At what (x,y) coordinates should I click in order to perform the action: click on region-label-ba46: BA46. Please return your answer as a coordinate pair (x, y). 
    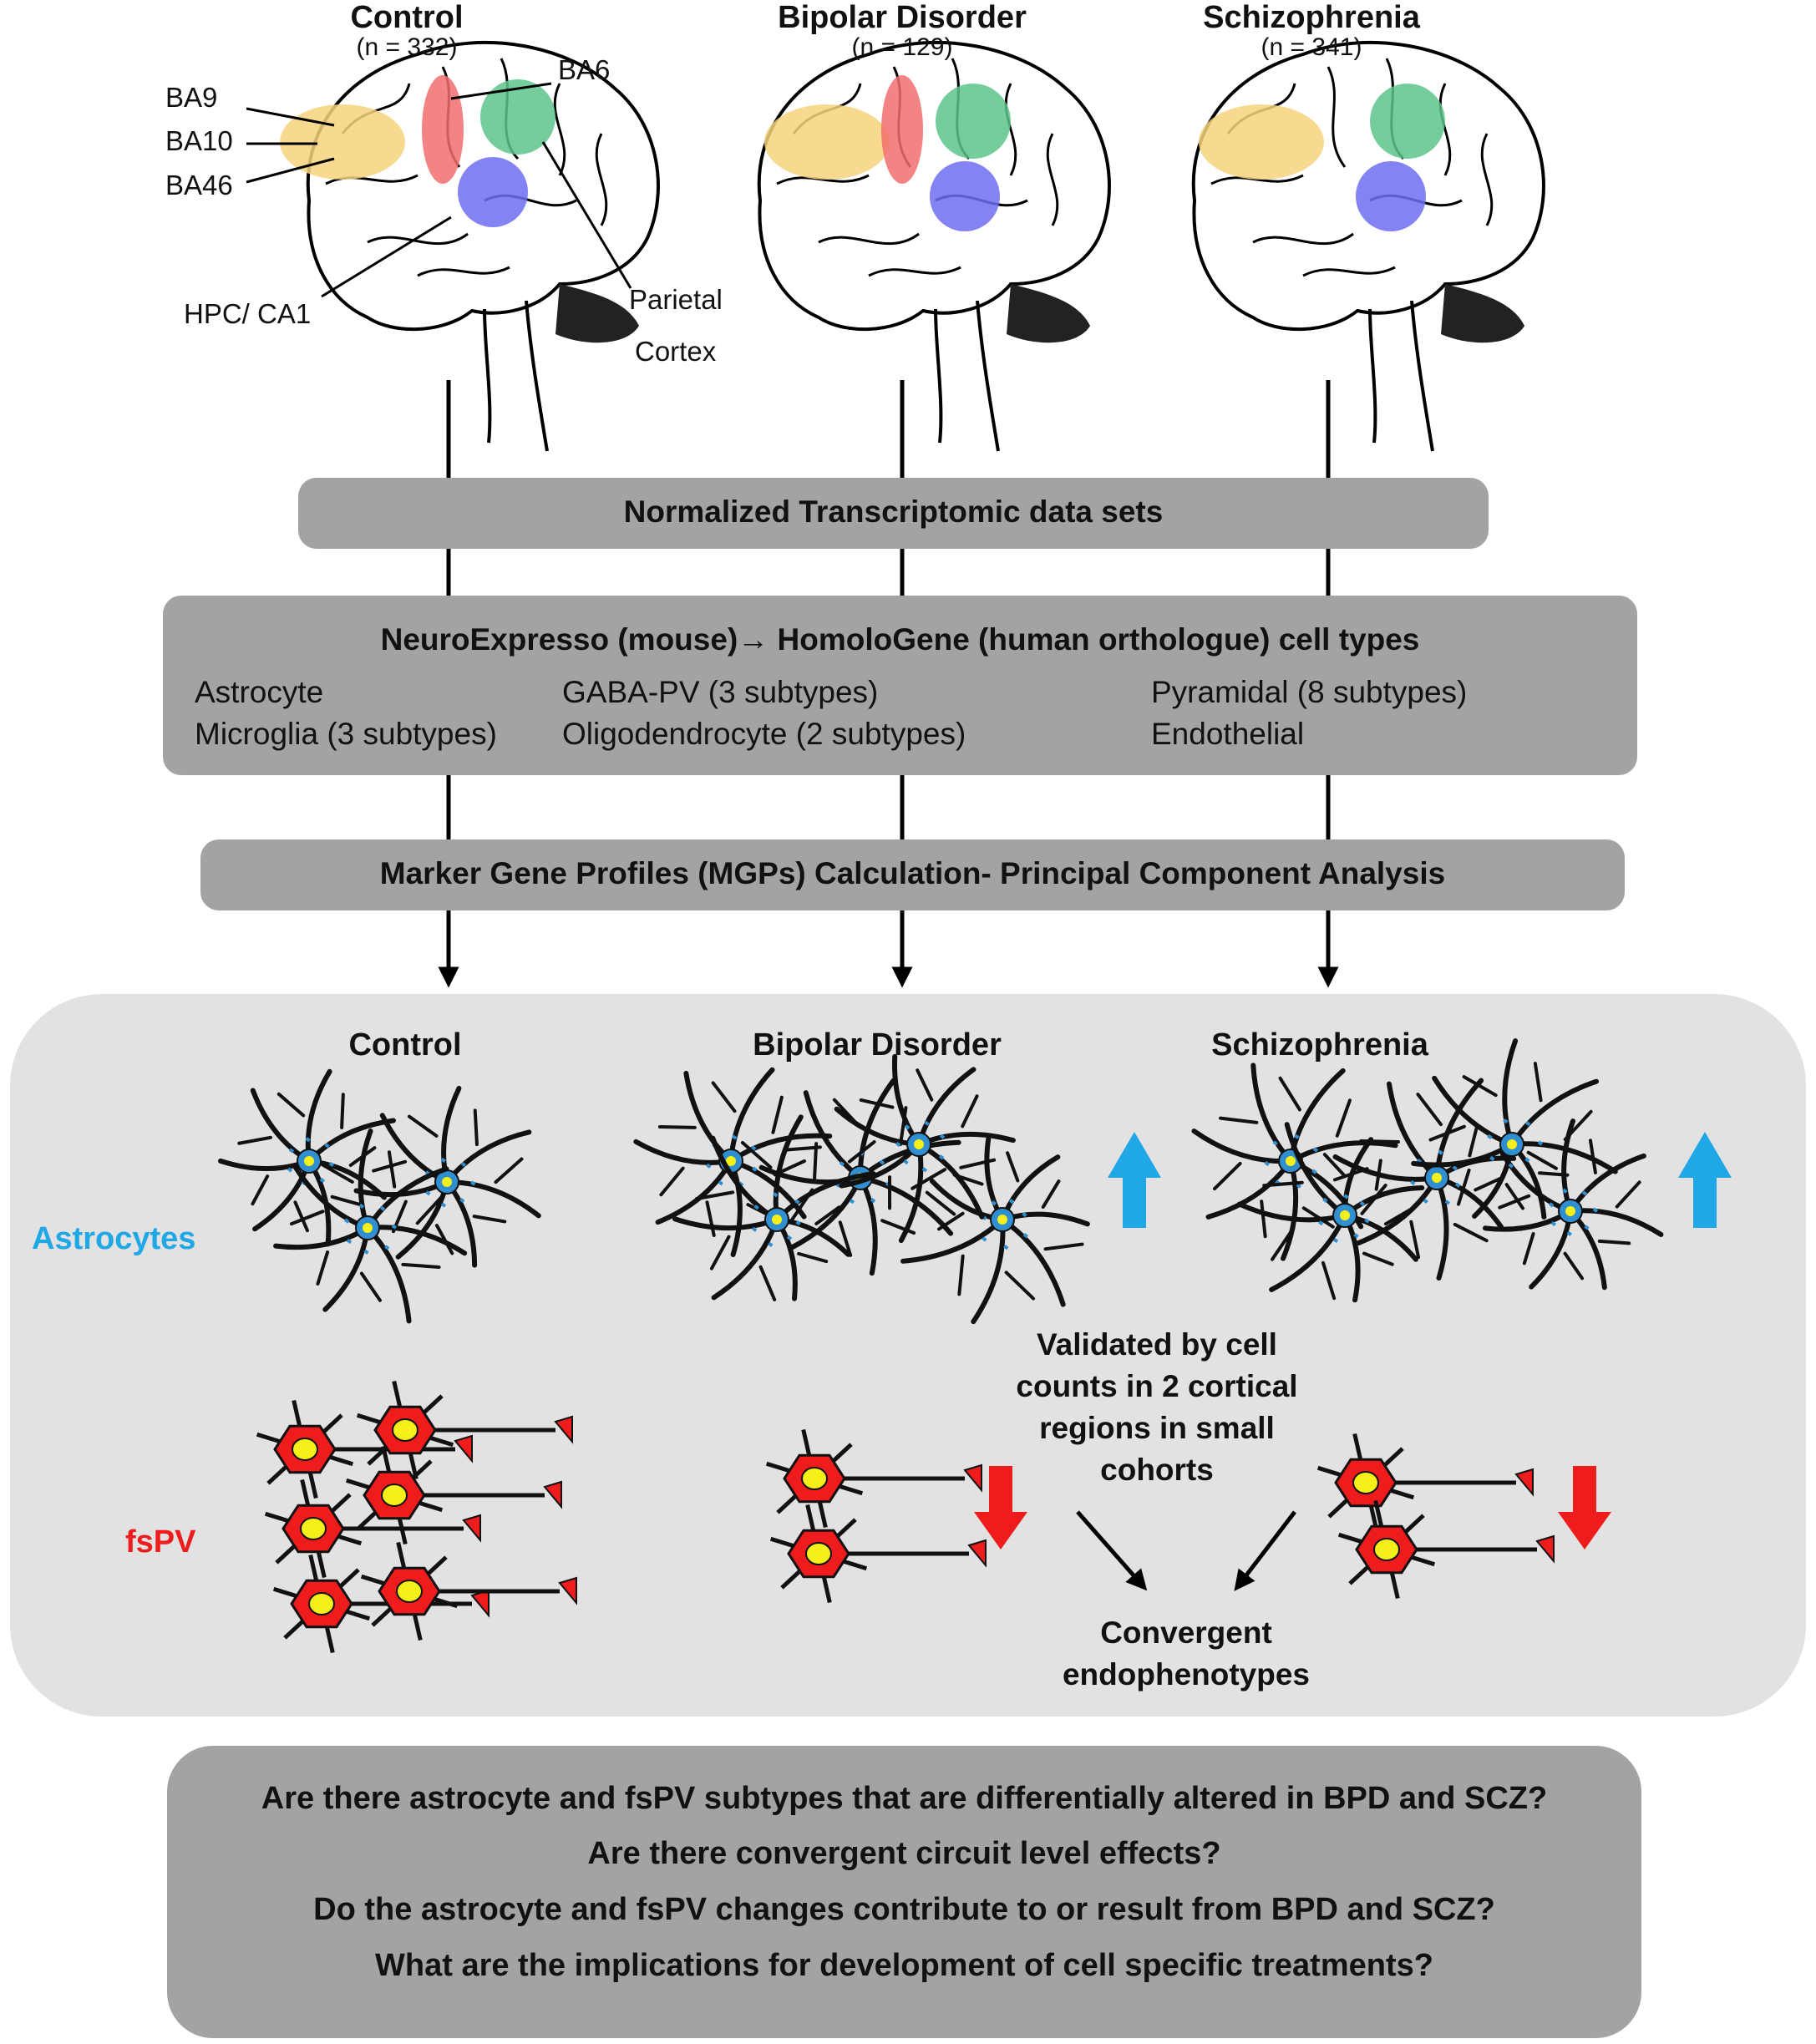
    Looking at the image, I should click on (199, 185).